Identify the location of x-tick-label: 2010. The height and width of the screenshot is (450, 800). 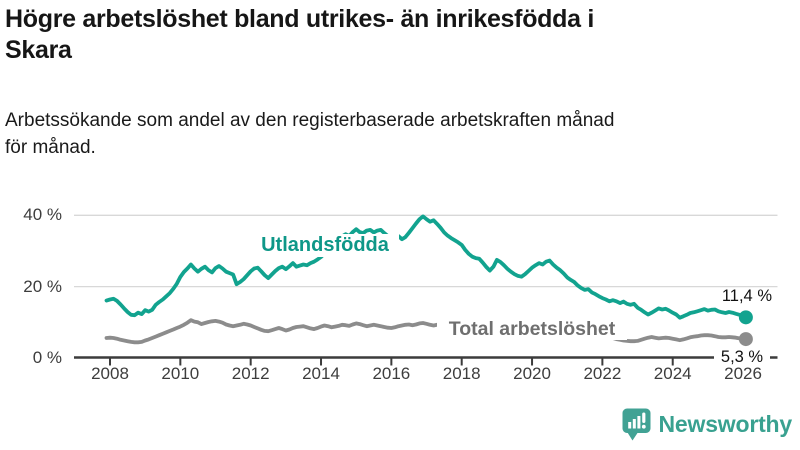
(180, 373).